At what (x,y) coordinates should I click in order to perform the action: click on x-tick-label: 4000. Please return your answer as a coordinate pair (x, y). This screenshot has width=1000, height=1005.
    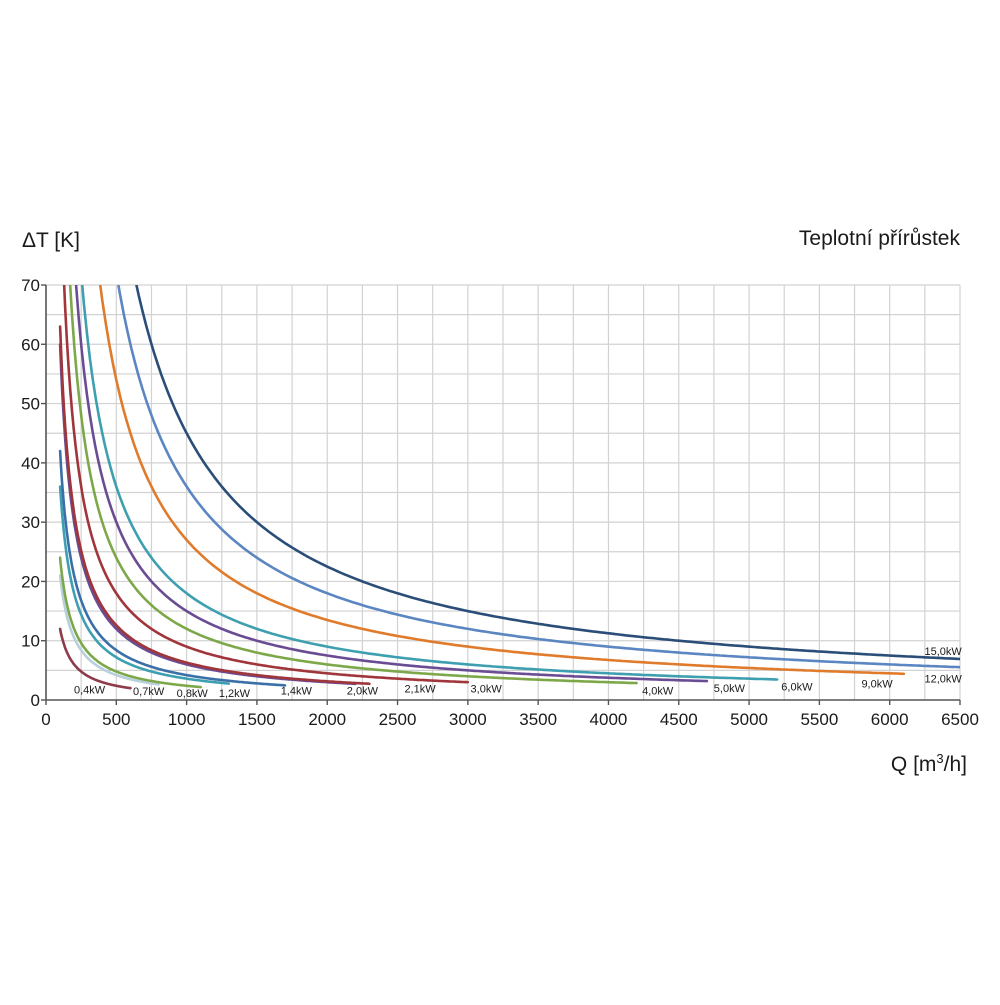
    Looking at the image, I should click on (609, 719).